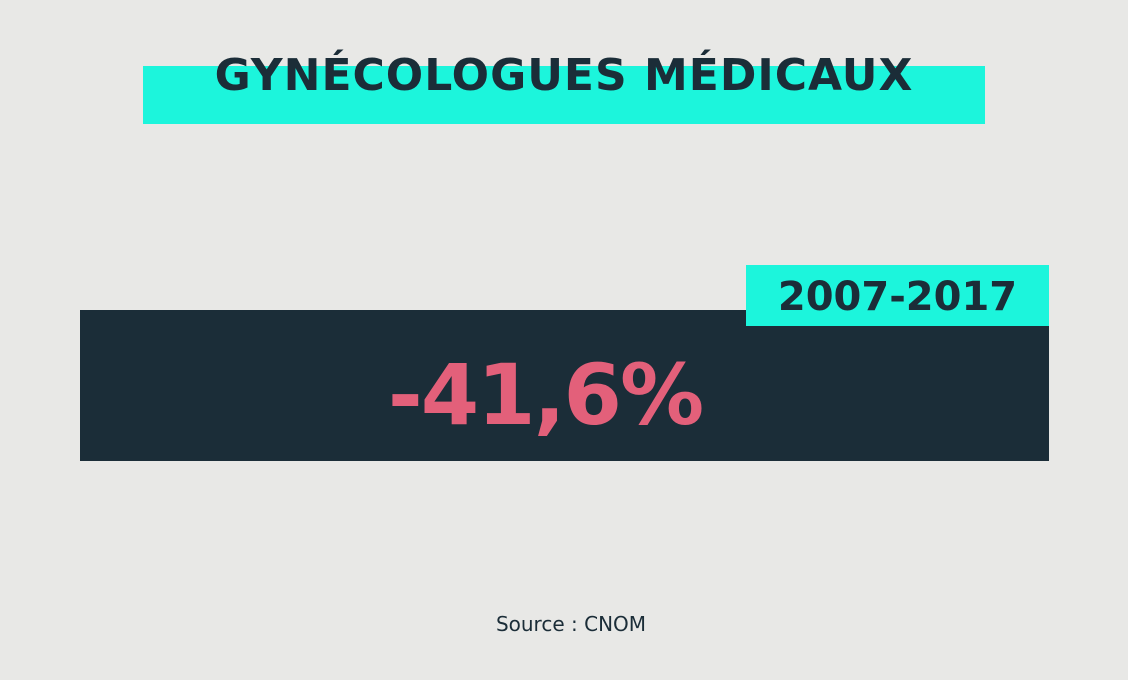  Describe the element at coordinates (564, 75) in the screenshot. I see `title: GYNÉCOLOGUES MÉDICAUX` at that location.